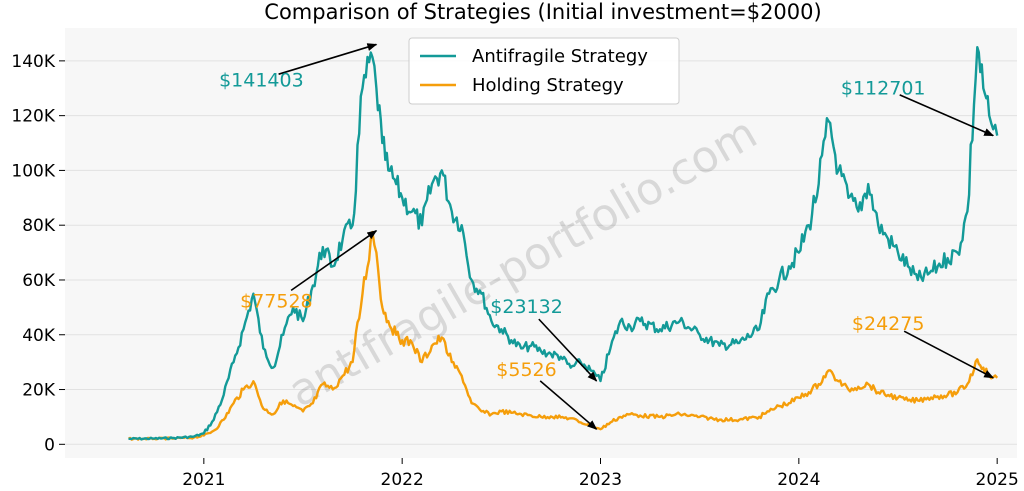  Describe the element at coordinates (33, 62) in the screenshot. I see `y-tick-label: 140K` at that location.